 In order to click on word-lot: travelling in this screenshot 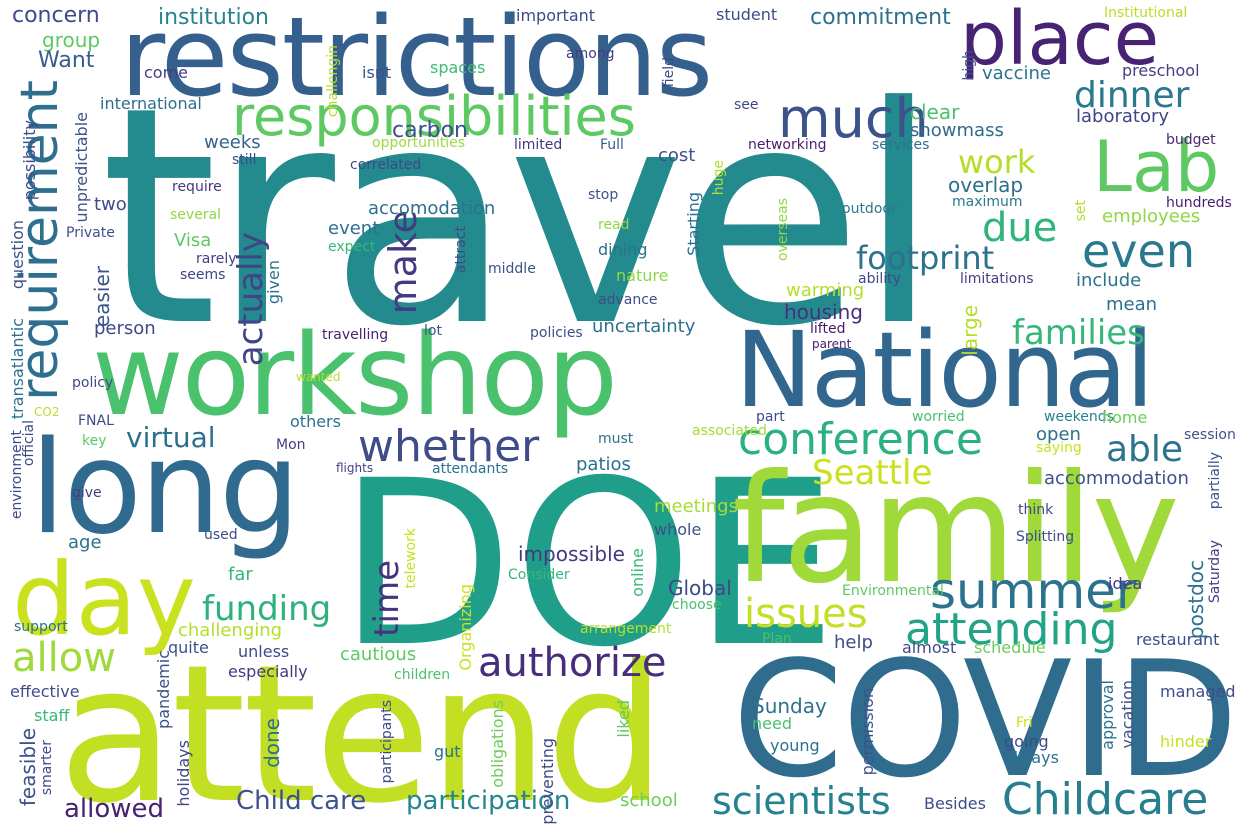, I will do `click(355, 335)`.